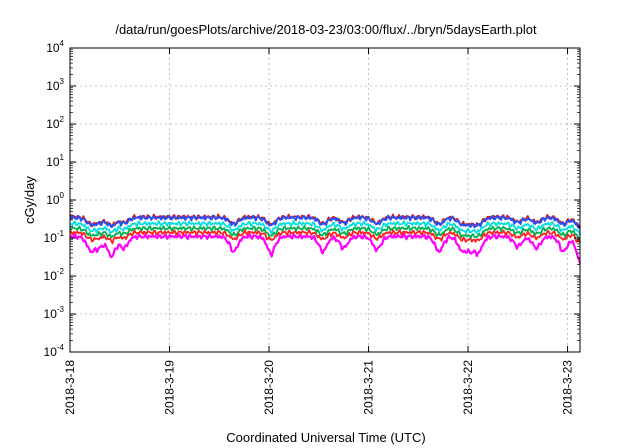 The height and width of the screenshot is (448, 640). I want to click on x-tick-label: 2018-3-21, so click(369, 387).